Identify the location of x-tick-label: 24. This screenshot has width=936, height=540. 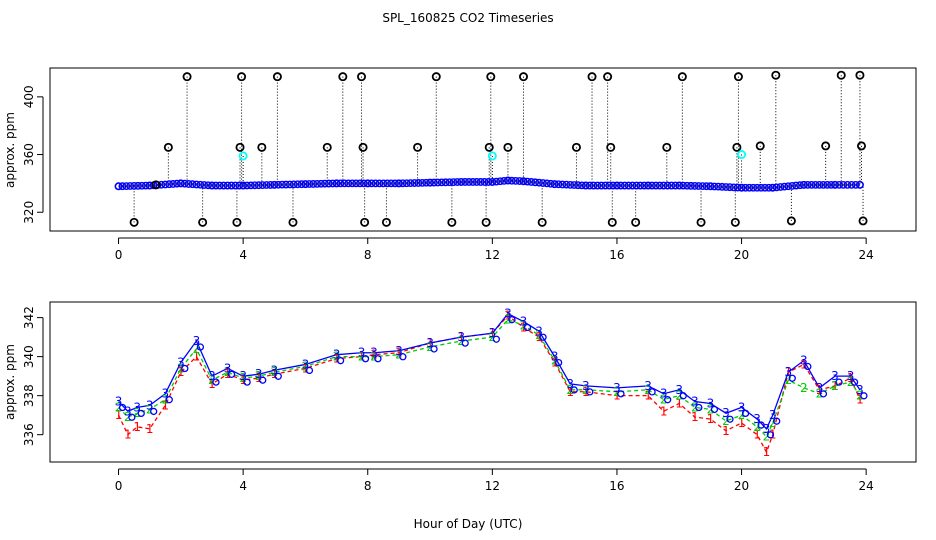
(866, 486).